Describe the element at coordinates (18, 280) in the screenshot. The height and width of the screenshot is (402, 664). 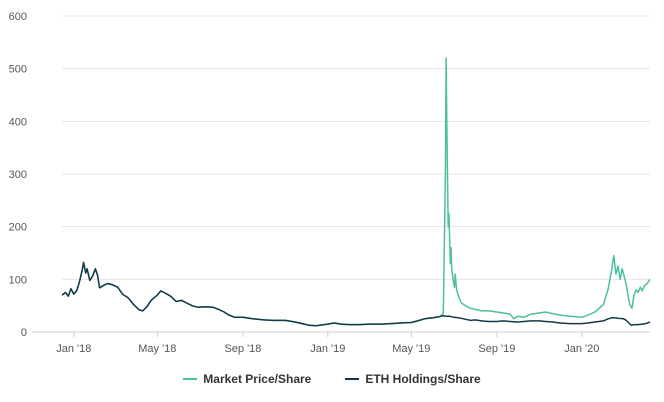
I see `y-tick-label: 100` at that location.